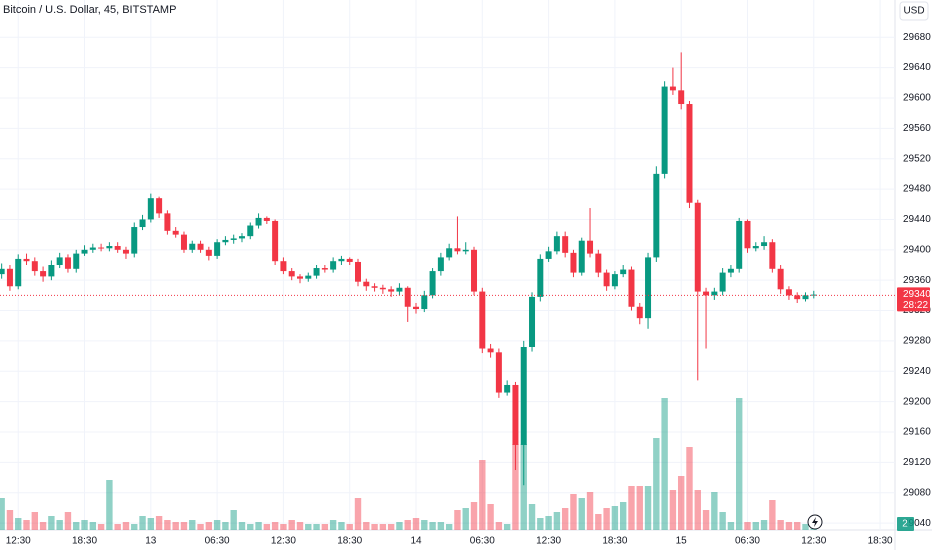 The image size is (932, 550). I want to click on y-tick-label: 29400, so click(917, 249).